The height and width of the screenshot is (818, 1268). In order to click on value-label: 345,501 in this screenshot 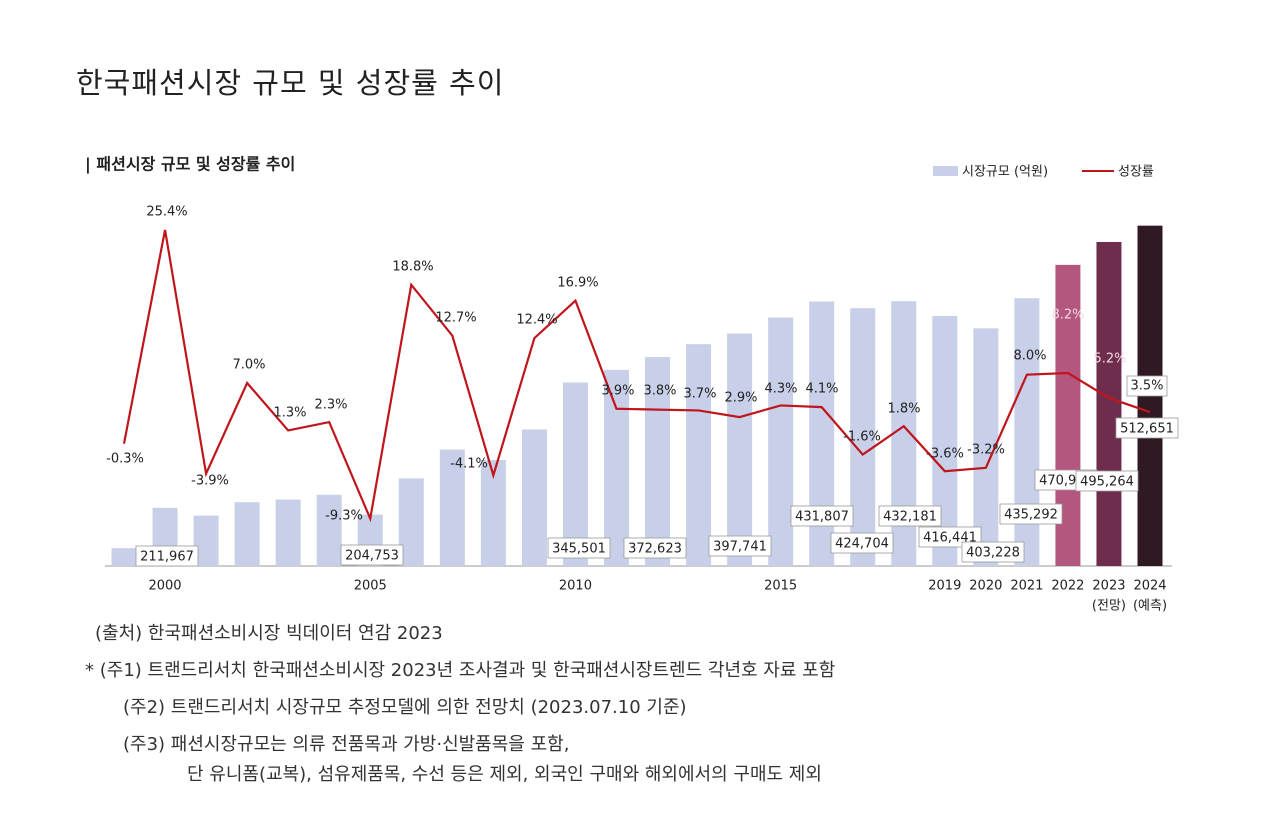, I will do `click(579, 549)`.